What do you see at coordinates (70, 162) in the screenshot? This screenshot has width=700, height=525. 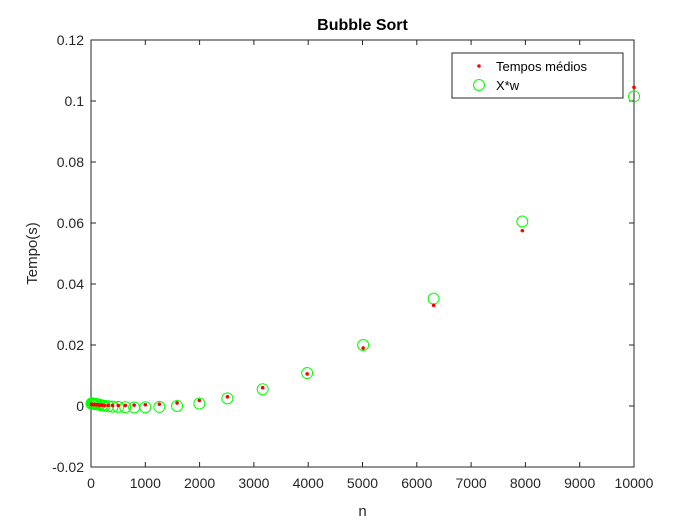 I see `y-tick-label: 0.08` at bounding box center [70, 162].